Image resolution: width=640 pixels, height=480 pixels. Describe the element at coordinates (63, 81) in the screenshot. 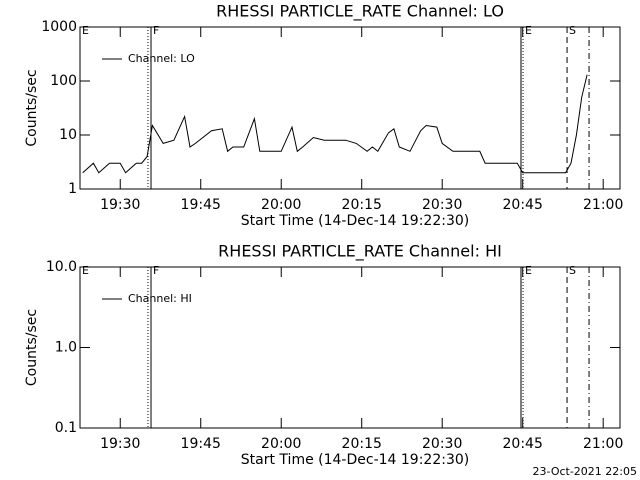

I see `y-tick-label: 100` at that location.